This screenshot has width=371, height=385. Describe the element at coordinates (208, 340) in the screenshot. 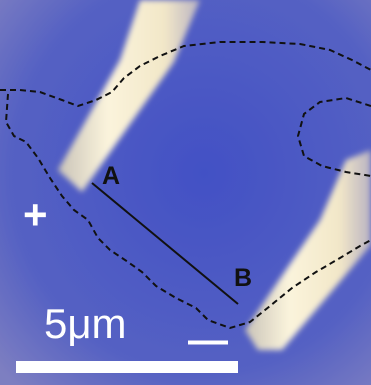

I see `negative-terminal-label: —` at that location.